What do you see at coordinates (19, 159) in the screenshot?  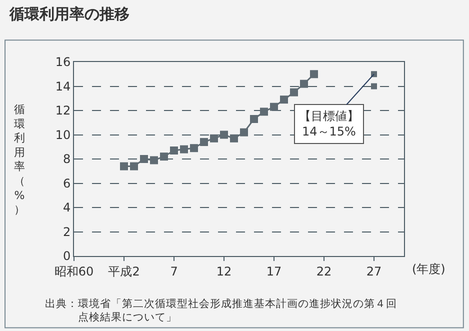 I see `y-axis-title: 循環利用率（%）` at bounding box center [19, 159].